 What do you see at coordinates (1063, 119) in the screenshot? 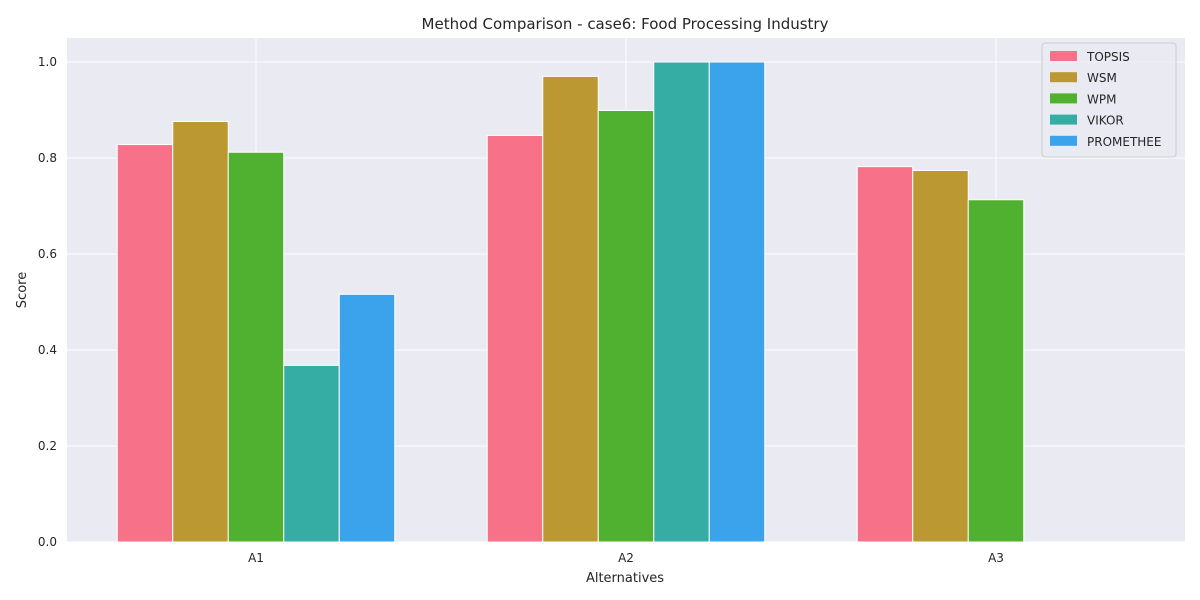
I see `legend-swatch-vikor` at bounding box center [1063, 119].